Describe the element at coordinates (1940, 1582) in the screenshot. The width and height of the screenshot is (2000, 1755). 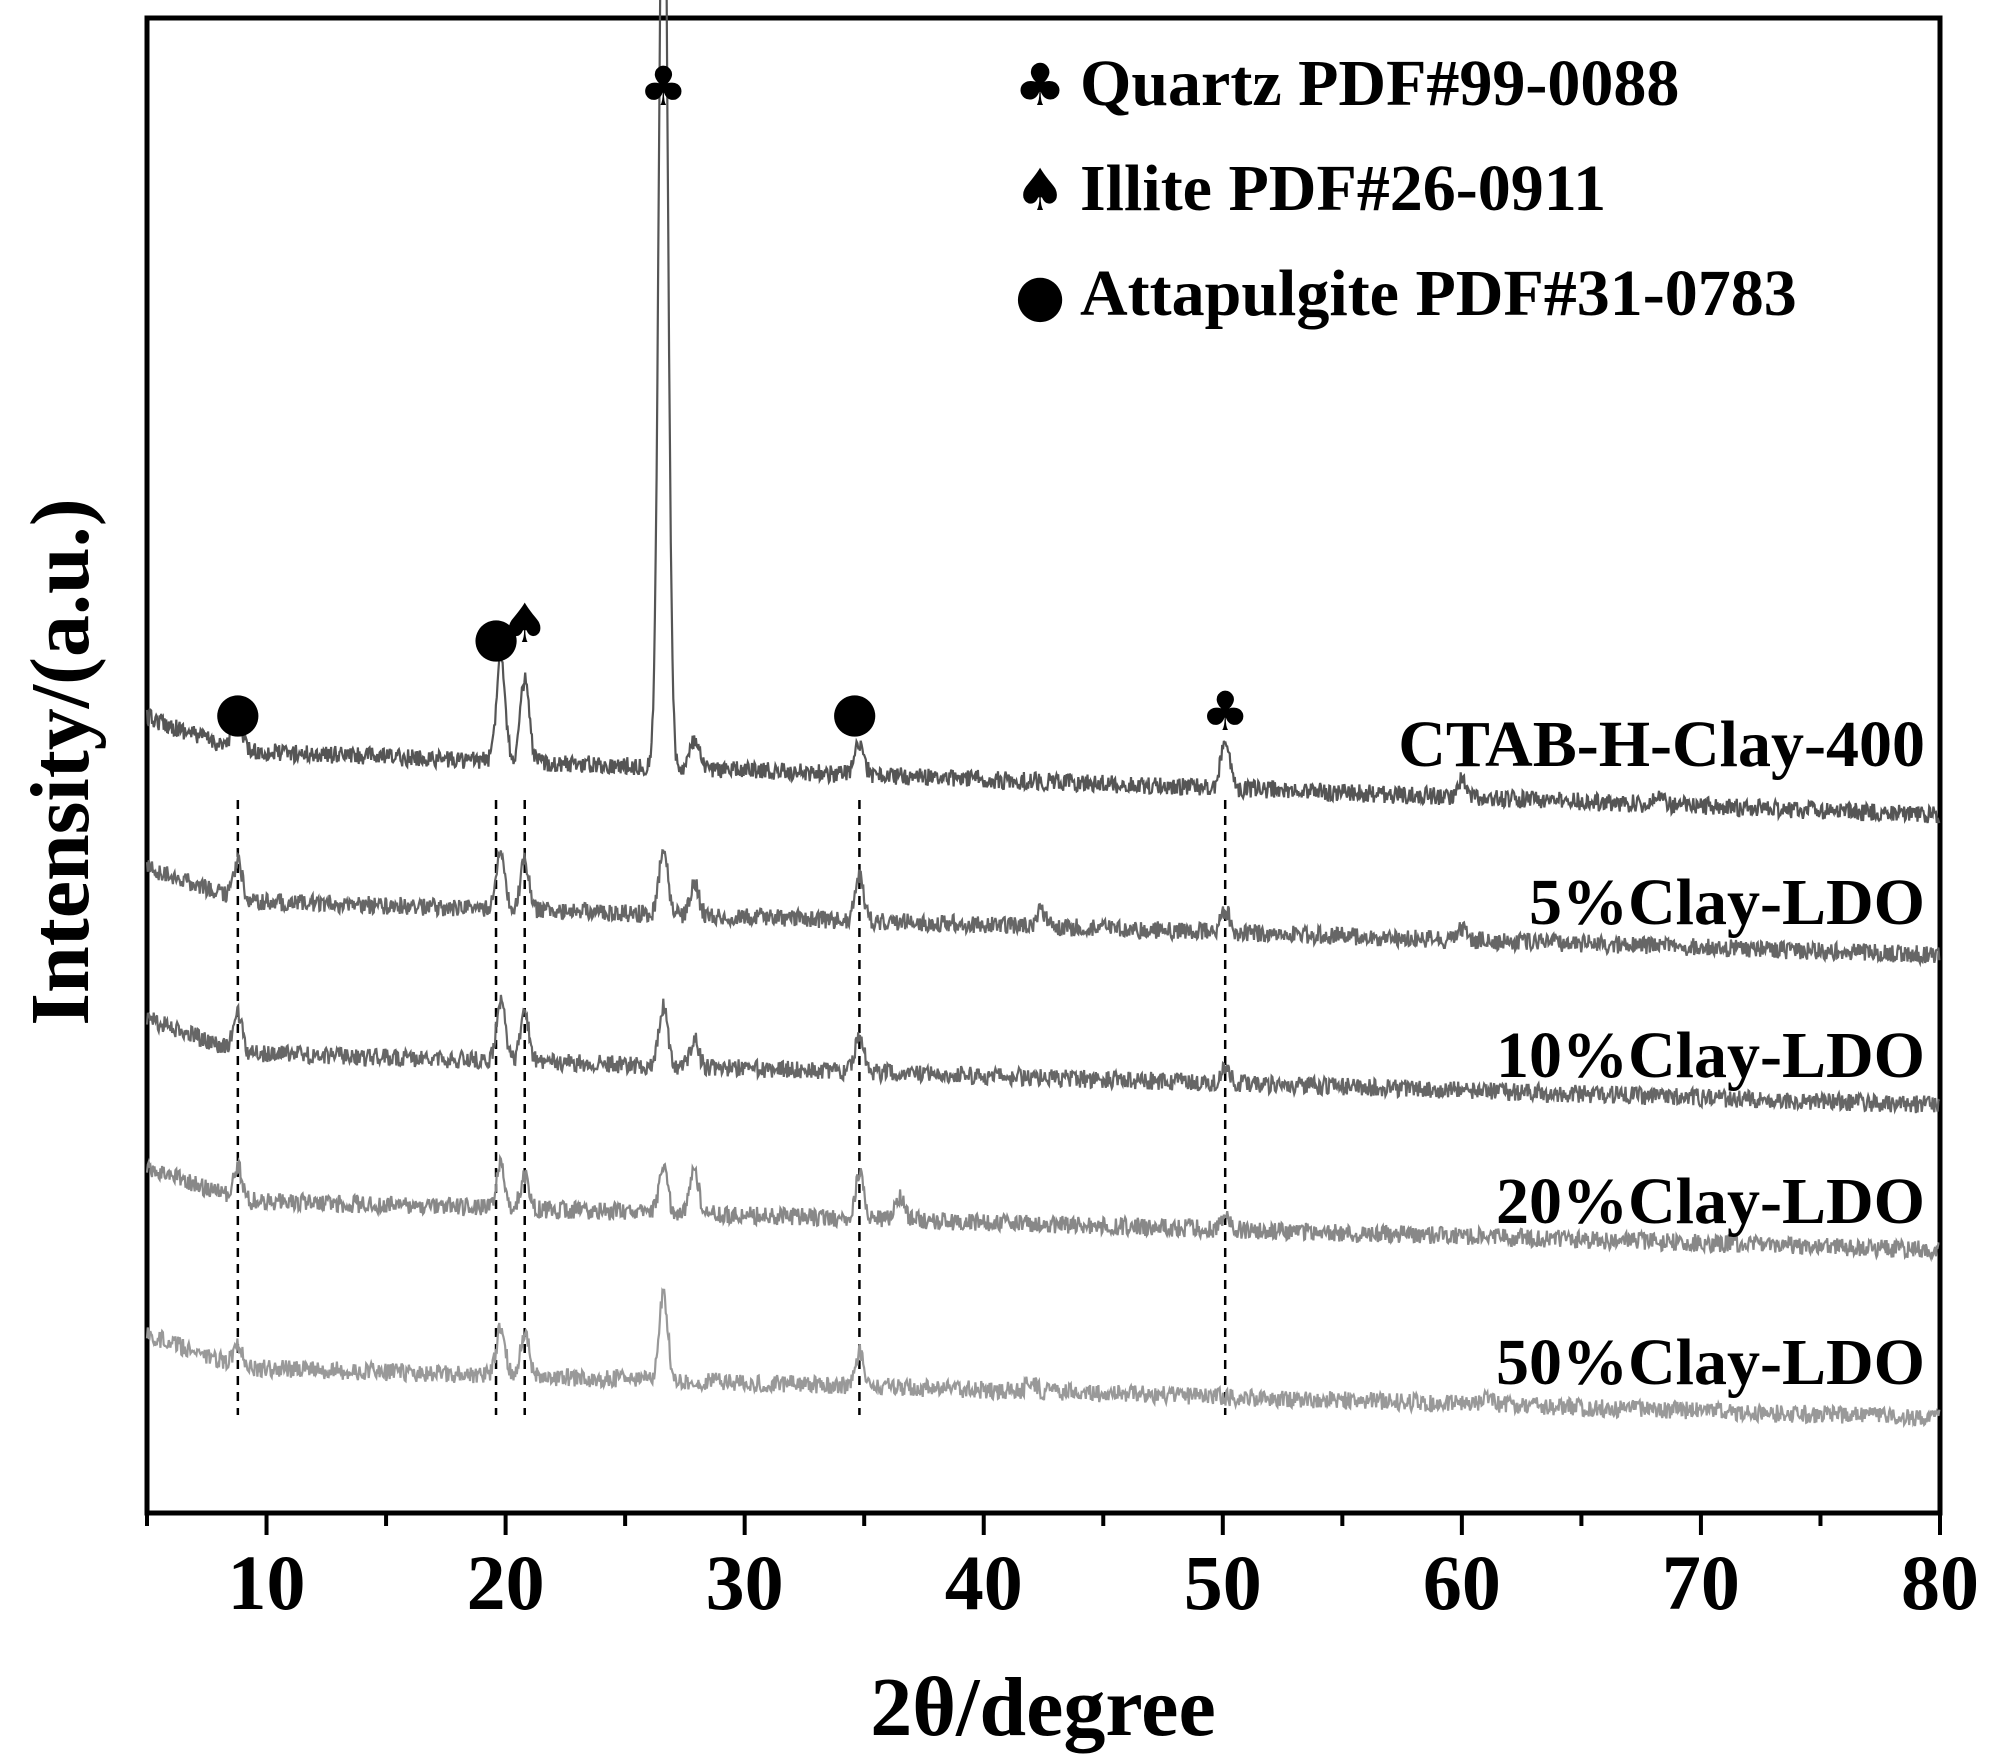
I see `x-tick-label: 80` at that location.